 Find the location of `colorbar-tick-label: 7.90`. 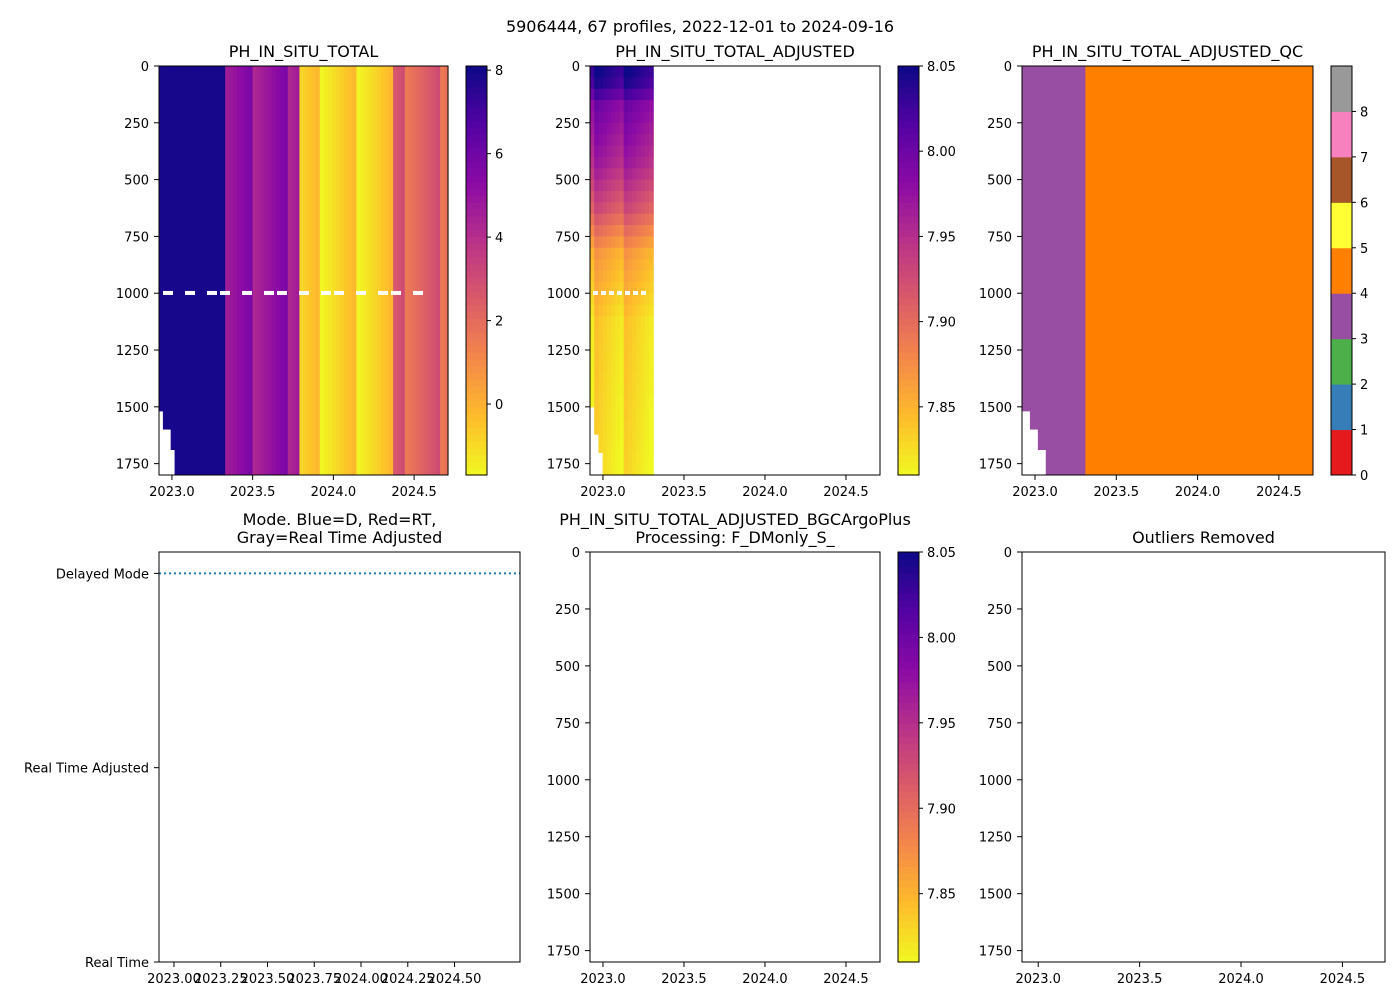

colorbar-tick-label: 7.90 is located at coordinates (941, 809).